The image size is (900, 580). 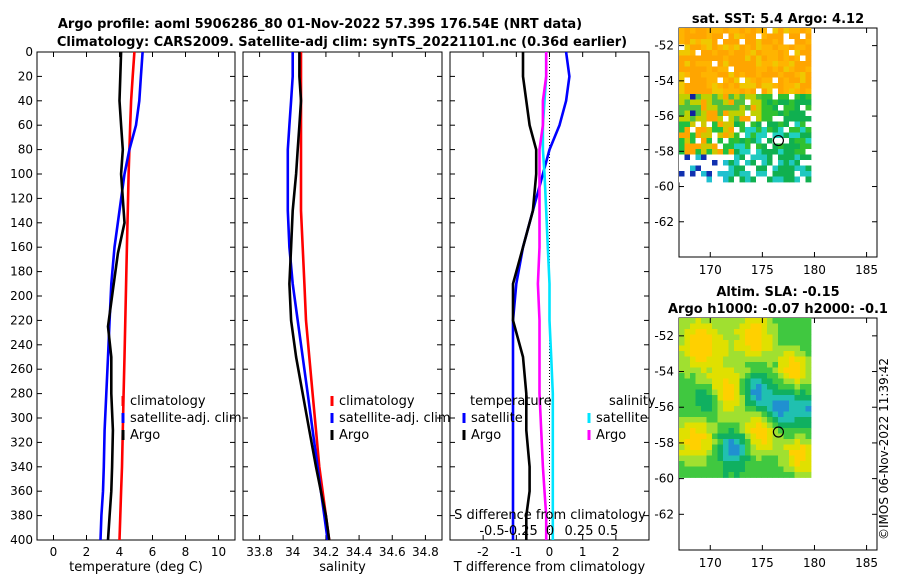 What do you see at coordinates (745, 398) in the screenshot?
I see `sla-field` at bounding box center [745, 398].